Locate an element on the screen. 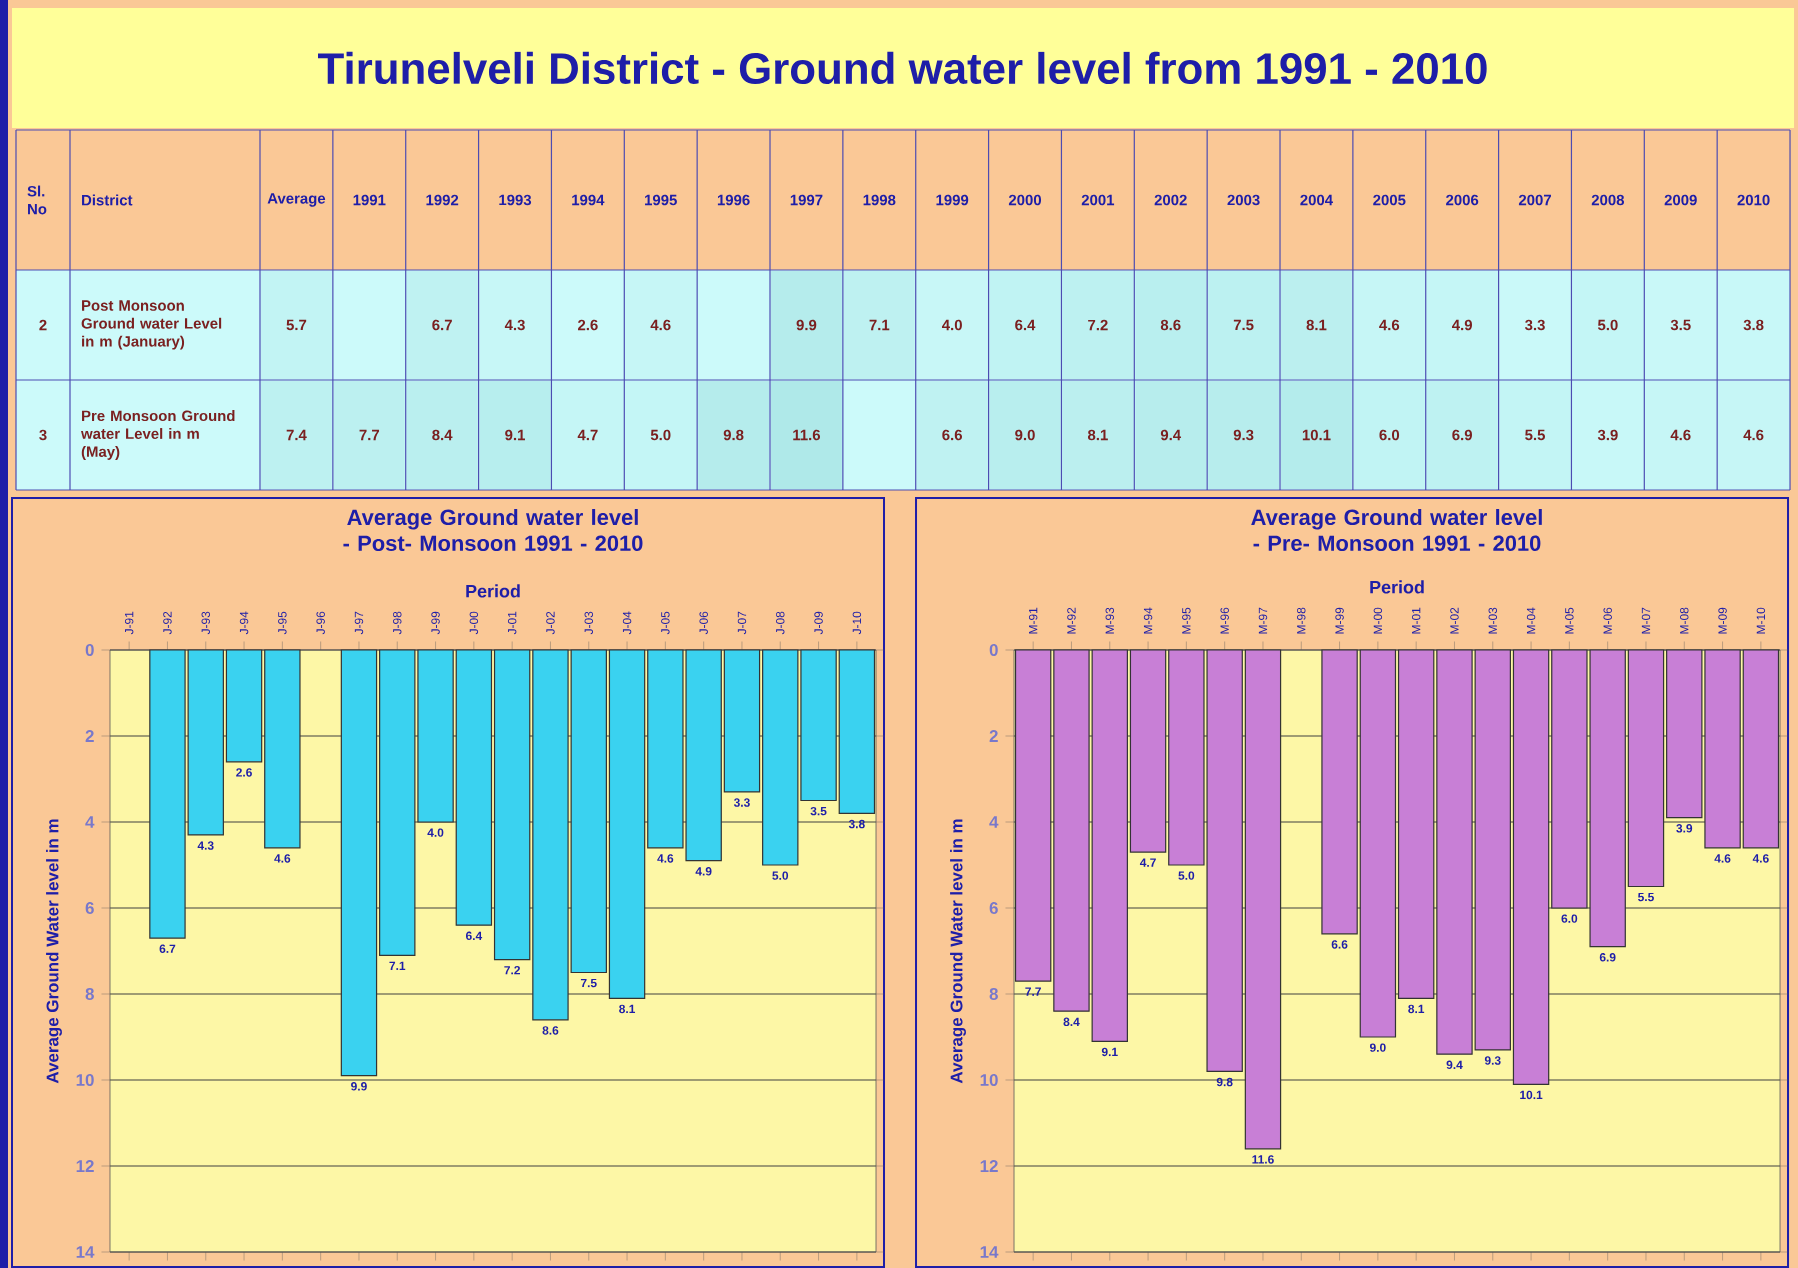 The width and height of the screenshot is (1798, 1268). chart-title: Tirunelveli District - Ground water level from 1991 - 2010 is located at coordinates (902, 68).